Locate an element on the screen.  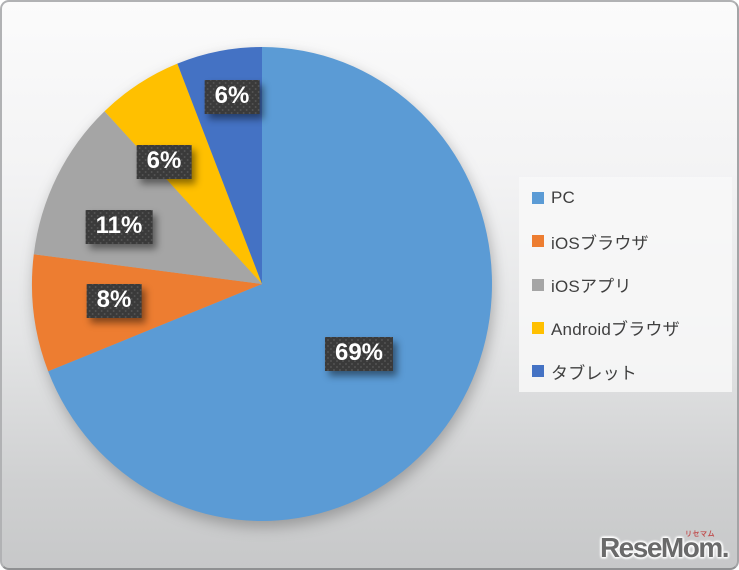
legend-label: iOSブラウザ is located at coordinates (600, 243).